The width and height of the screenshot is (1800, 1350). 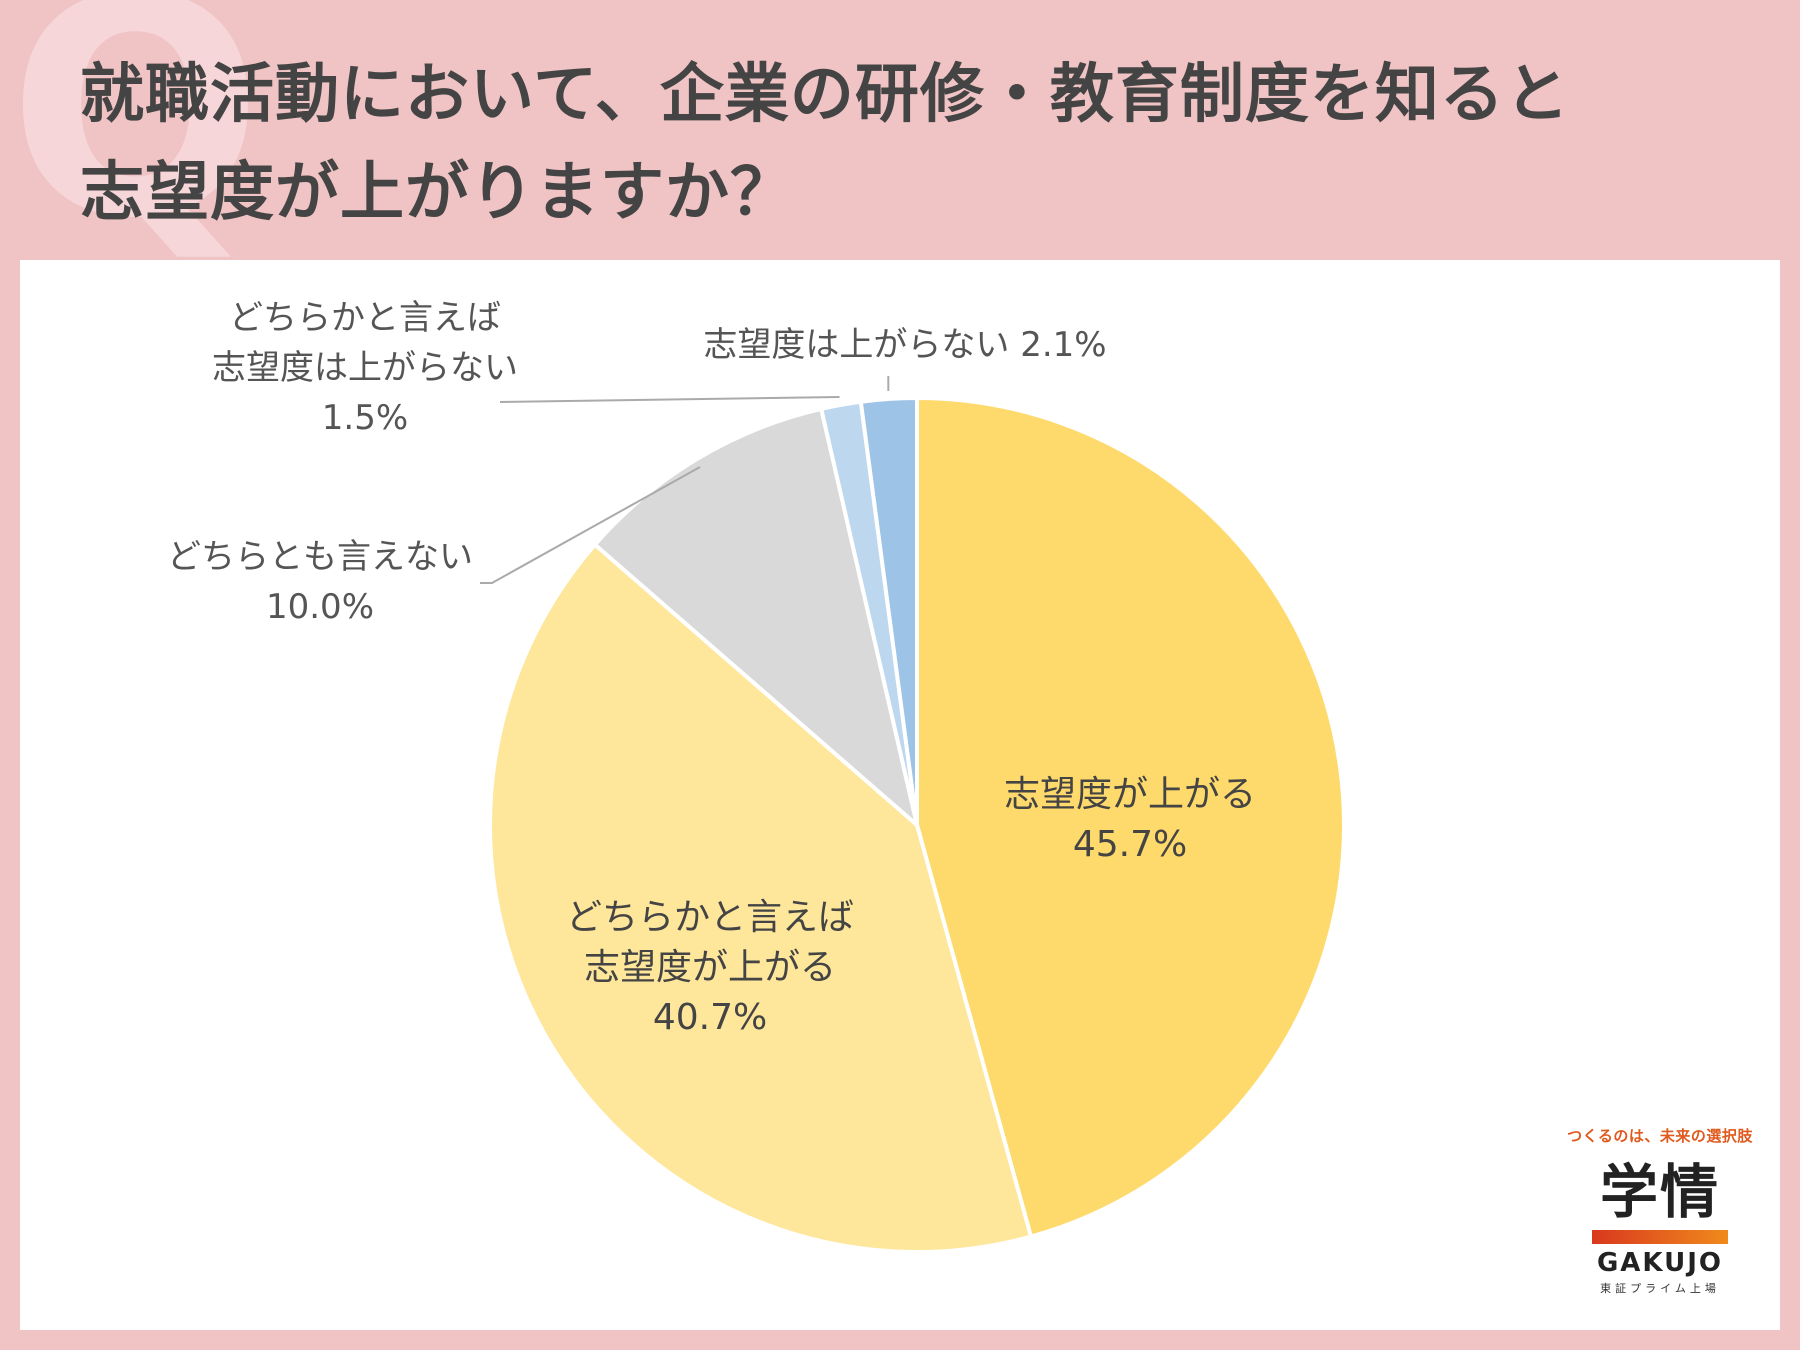 What do you see at coordinates (1660, 1136) in the screenshot?
I see `logo-tagline: つくるのは、未来の選択肢` at bounding box center [1660, 1136].